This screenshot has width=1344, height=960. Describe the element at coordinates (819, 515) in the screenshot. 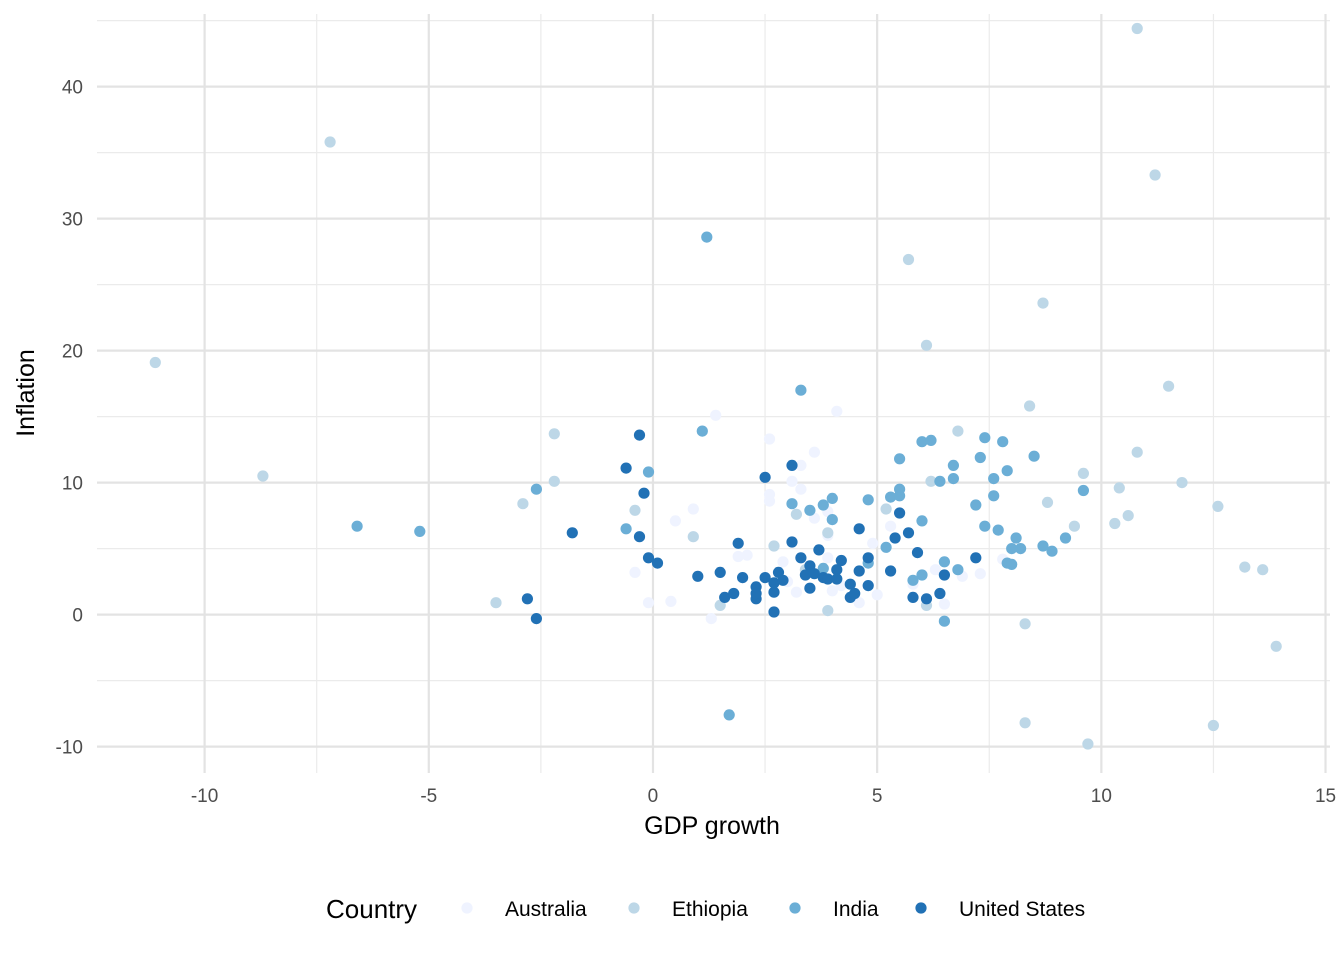

I see `series-australia` at that location.